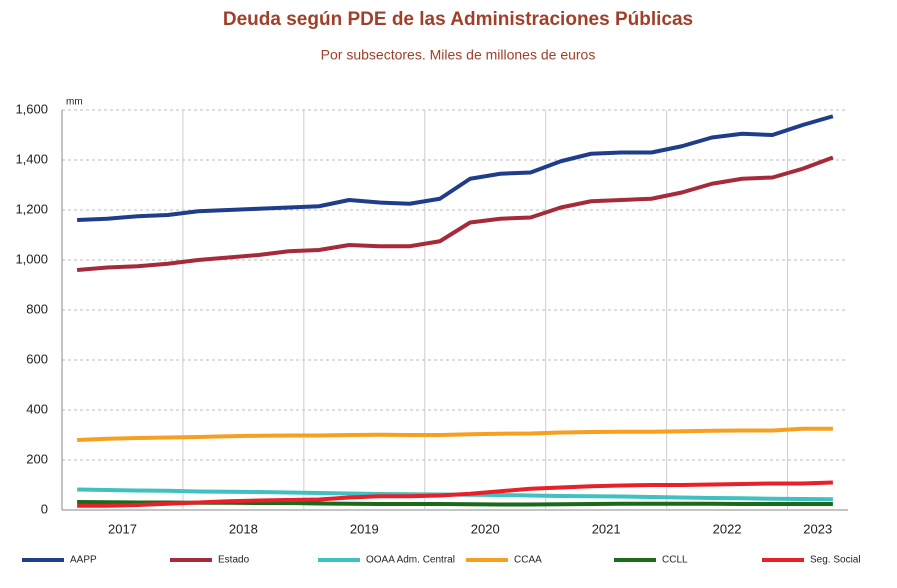 The image size is (897, 588). Describe the element at coordinates (31, 208) in the screenshot. I see `y-tick-label: 1,200` at that location.